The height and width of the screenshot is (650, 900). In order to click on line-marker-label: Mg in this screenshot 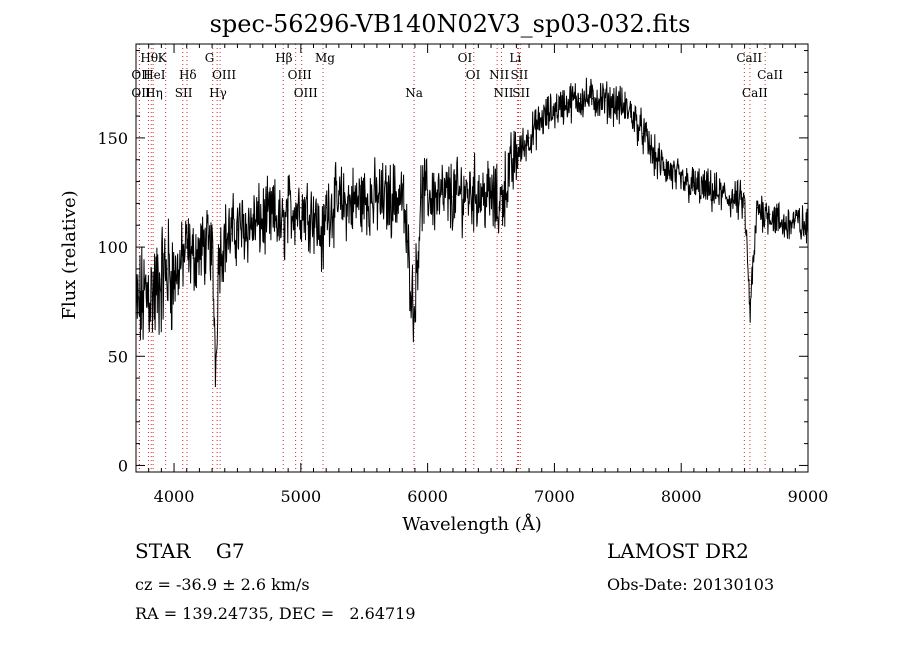, I will do `click(325, 58)`.